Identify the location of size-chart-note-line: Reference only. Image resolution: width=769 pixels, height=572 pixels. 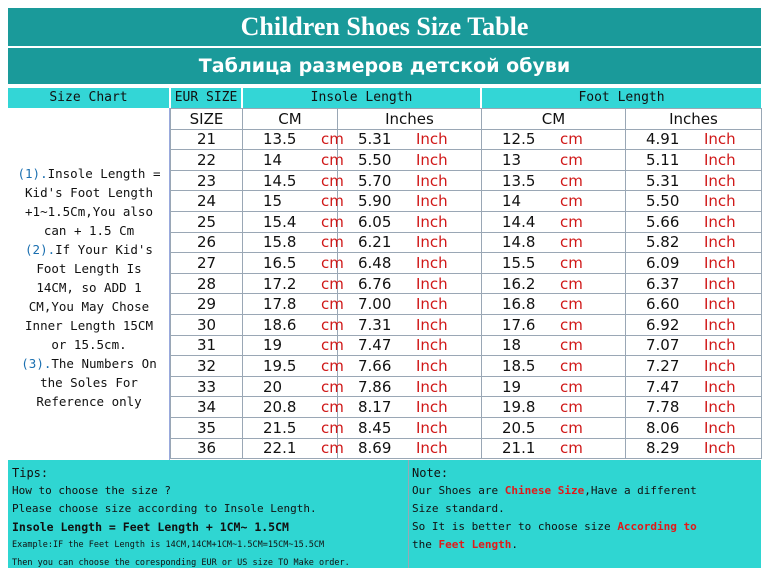
(89, 401).